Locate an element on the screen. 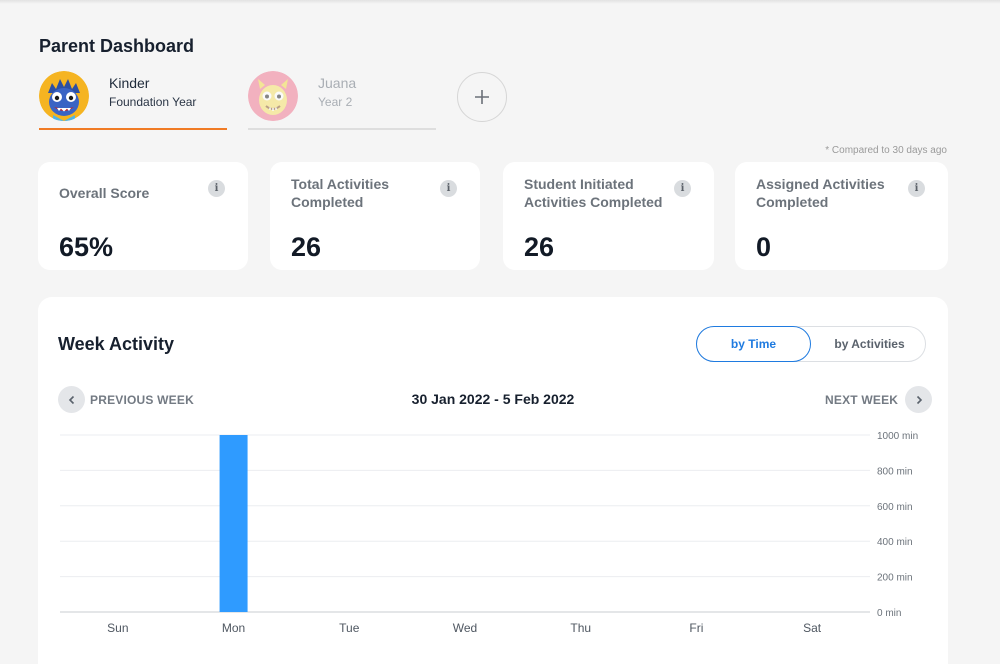  stat-label: Total Activities Completed is located at coordinates (340, 193).